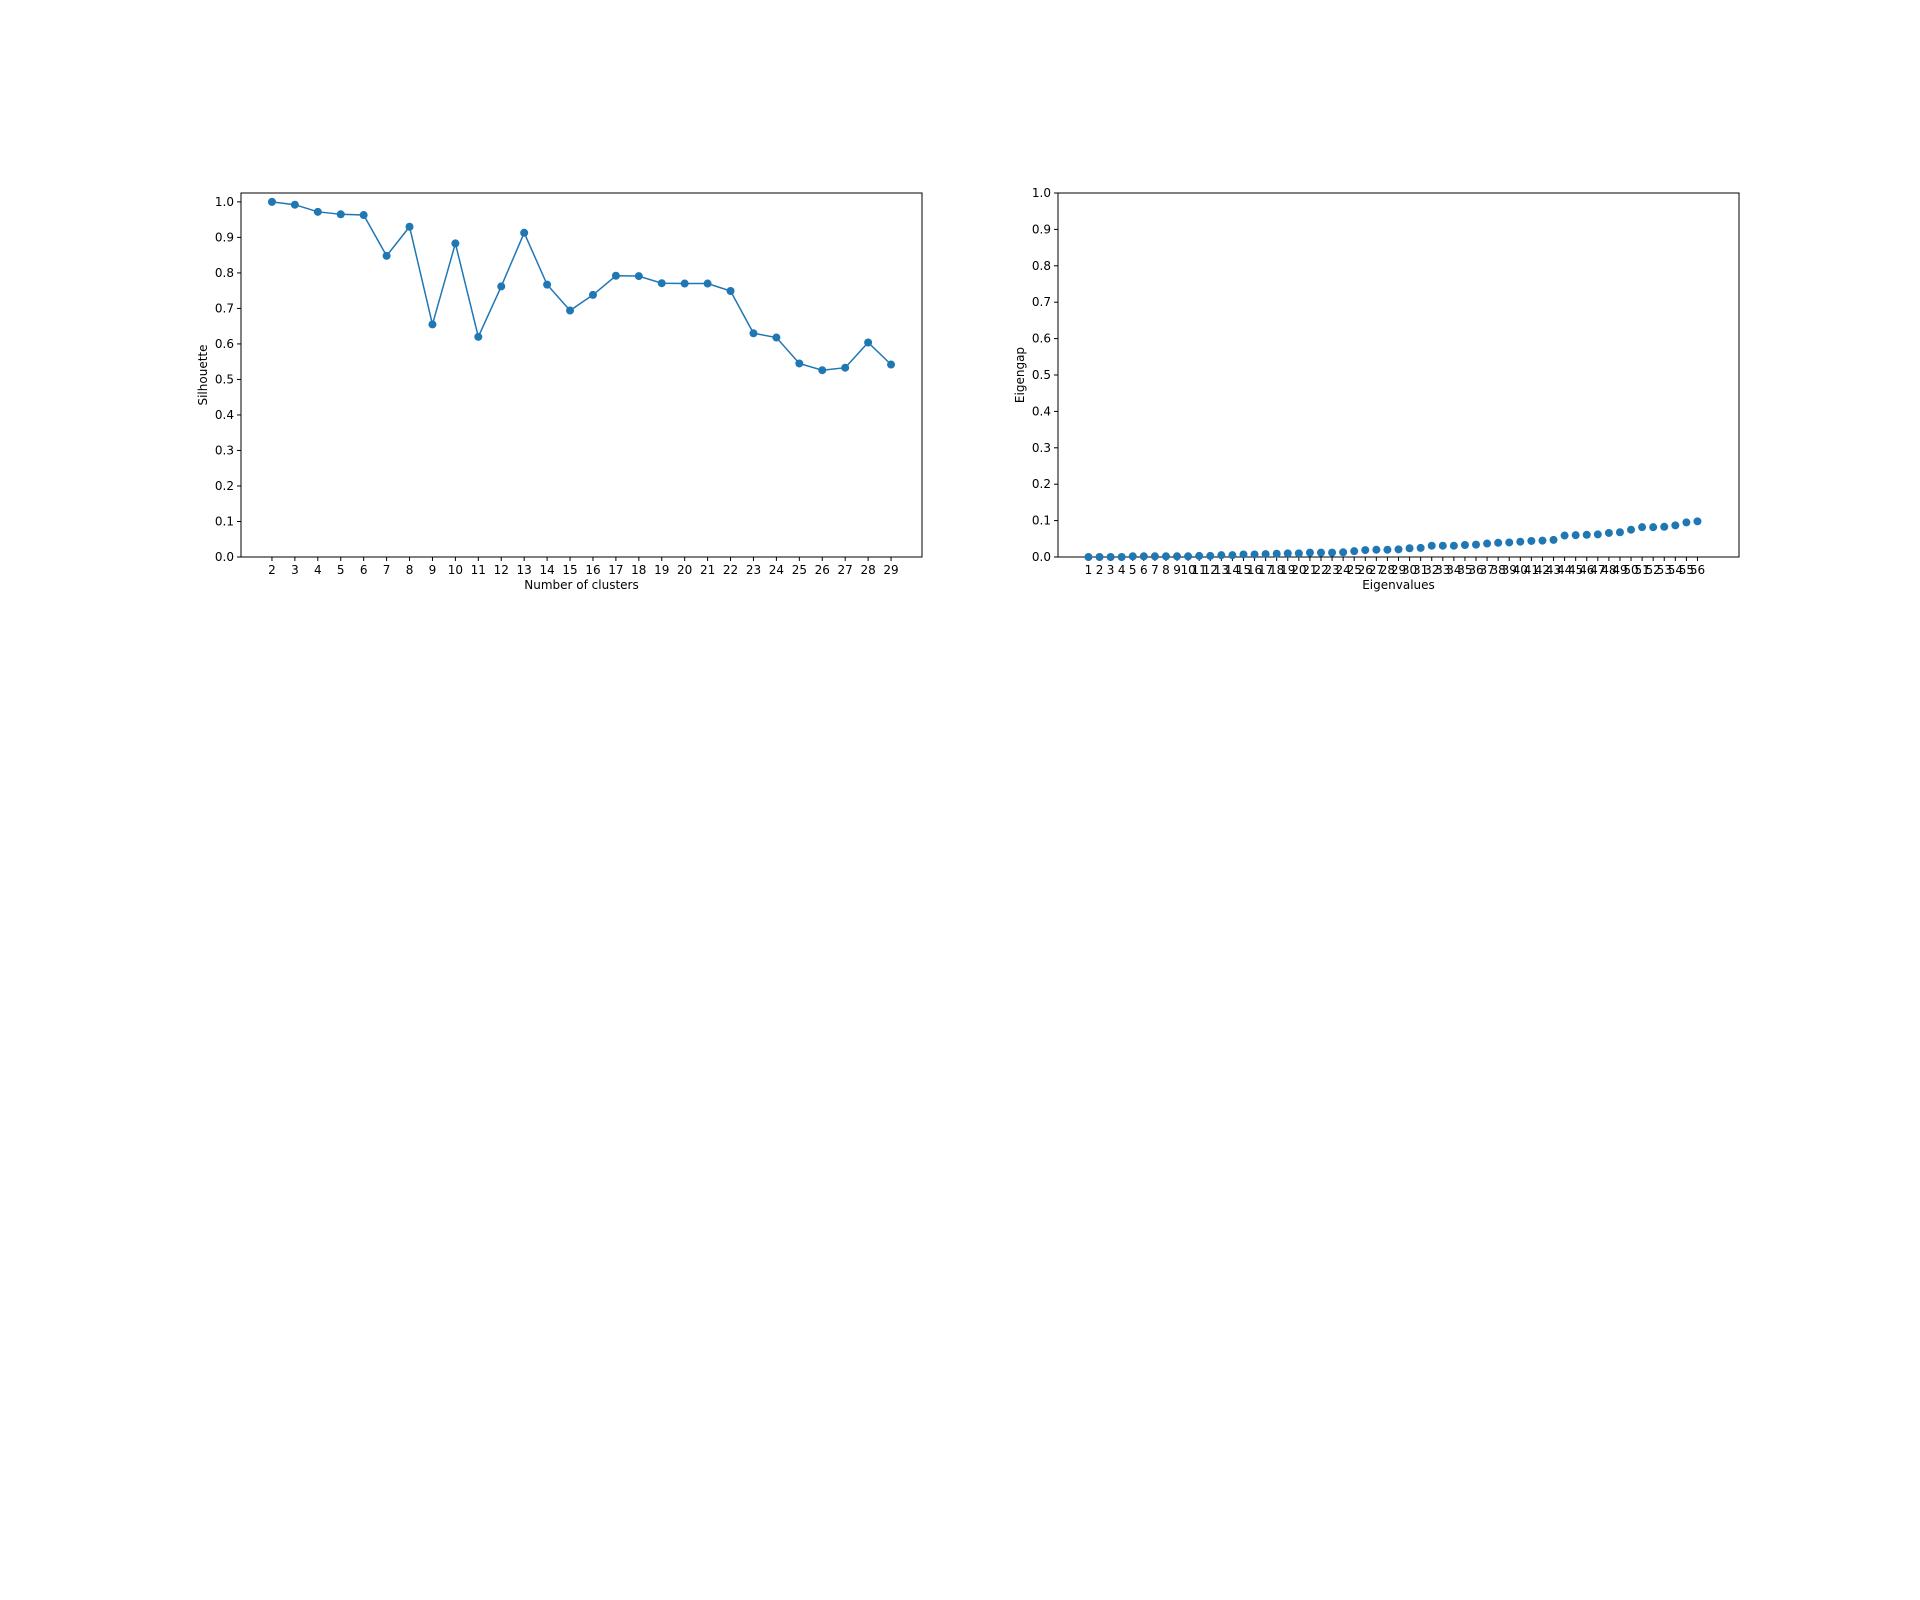  What do you see at coordinates (410, 570) in the screenshot?
I see `chart0-xtick-label: 8` at bounding box center [410, 570].